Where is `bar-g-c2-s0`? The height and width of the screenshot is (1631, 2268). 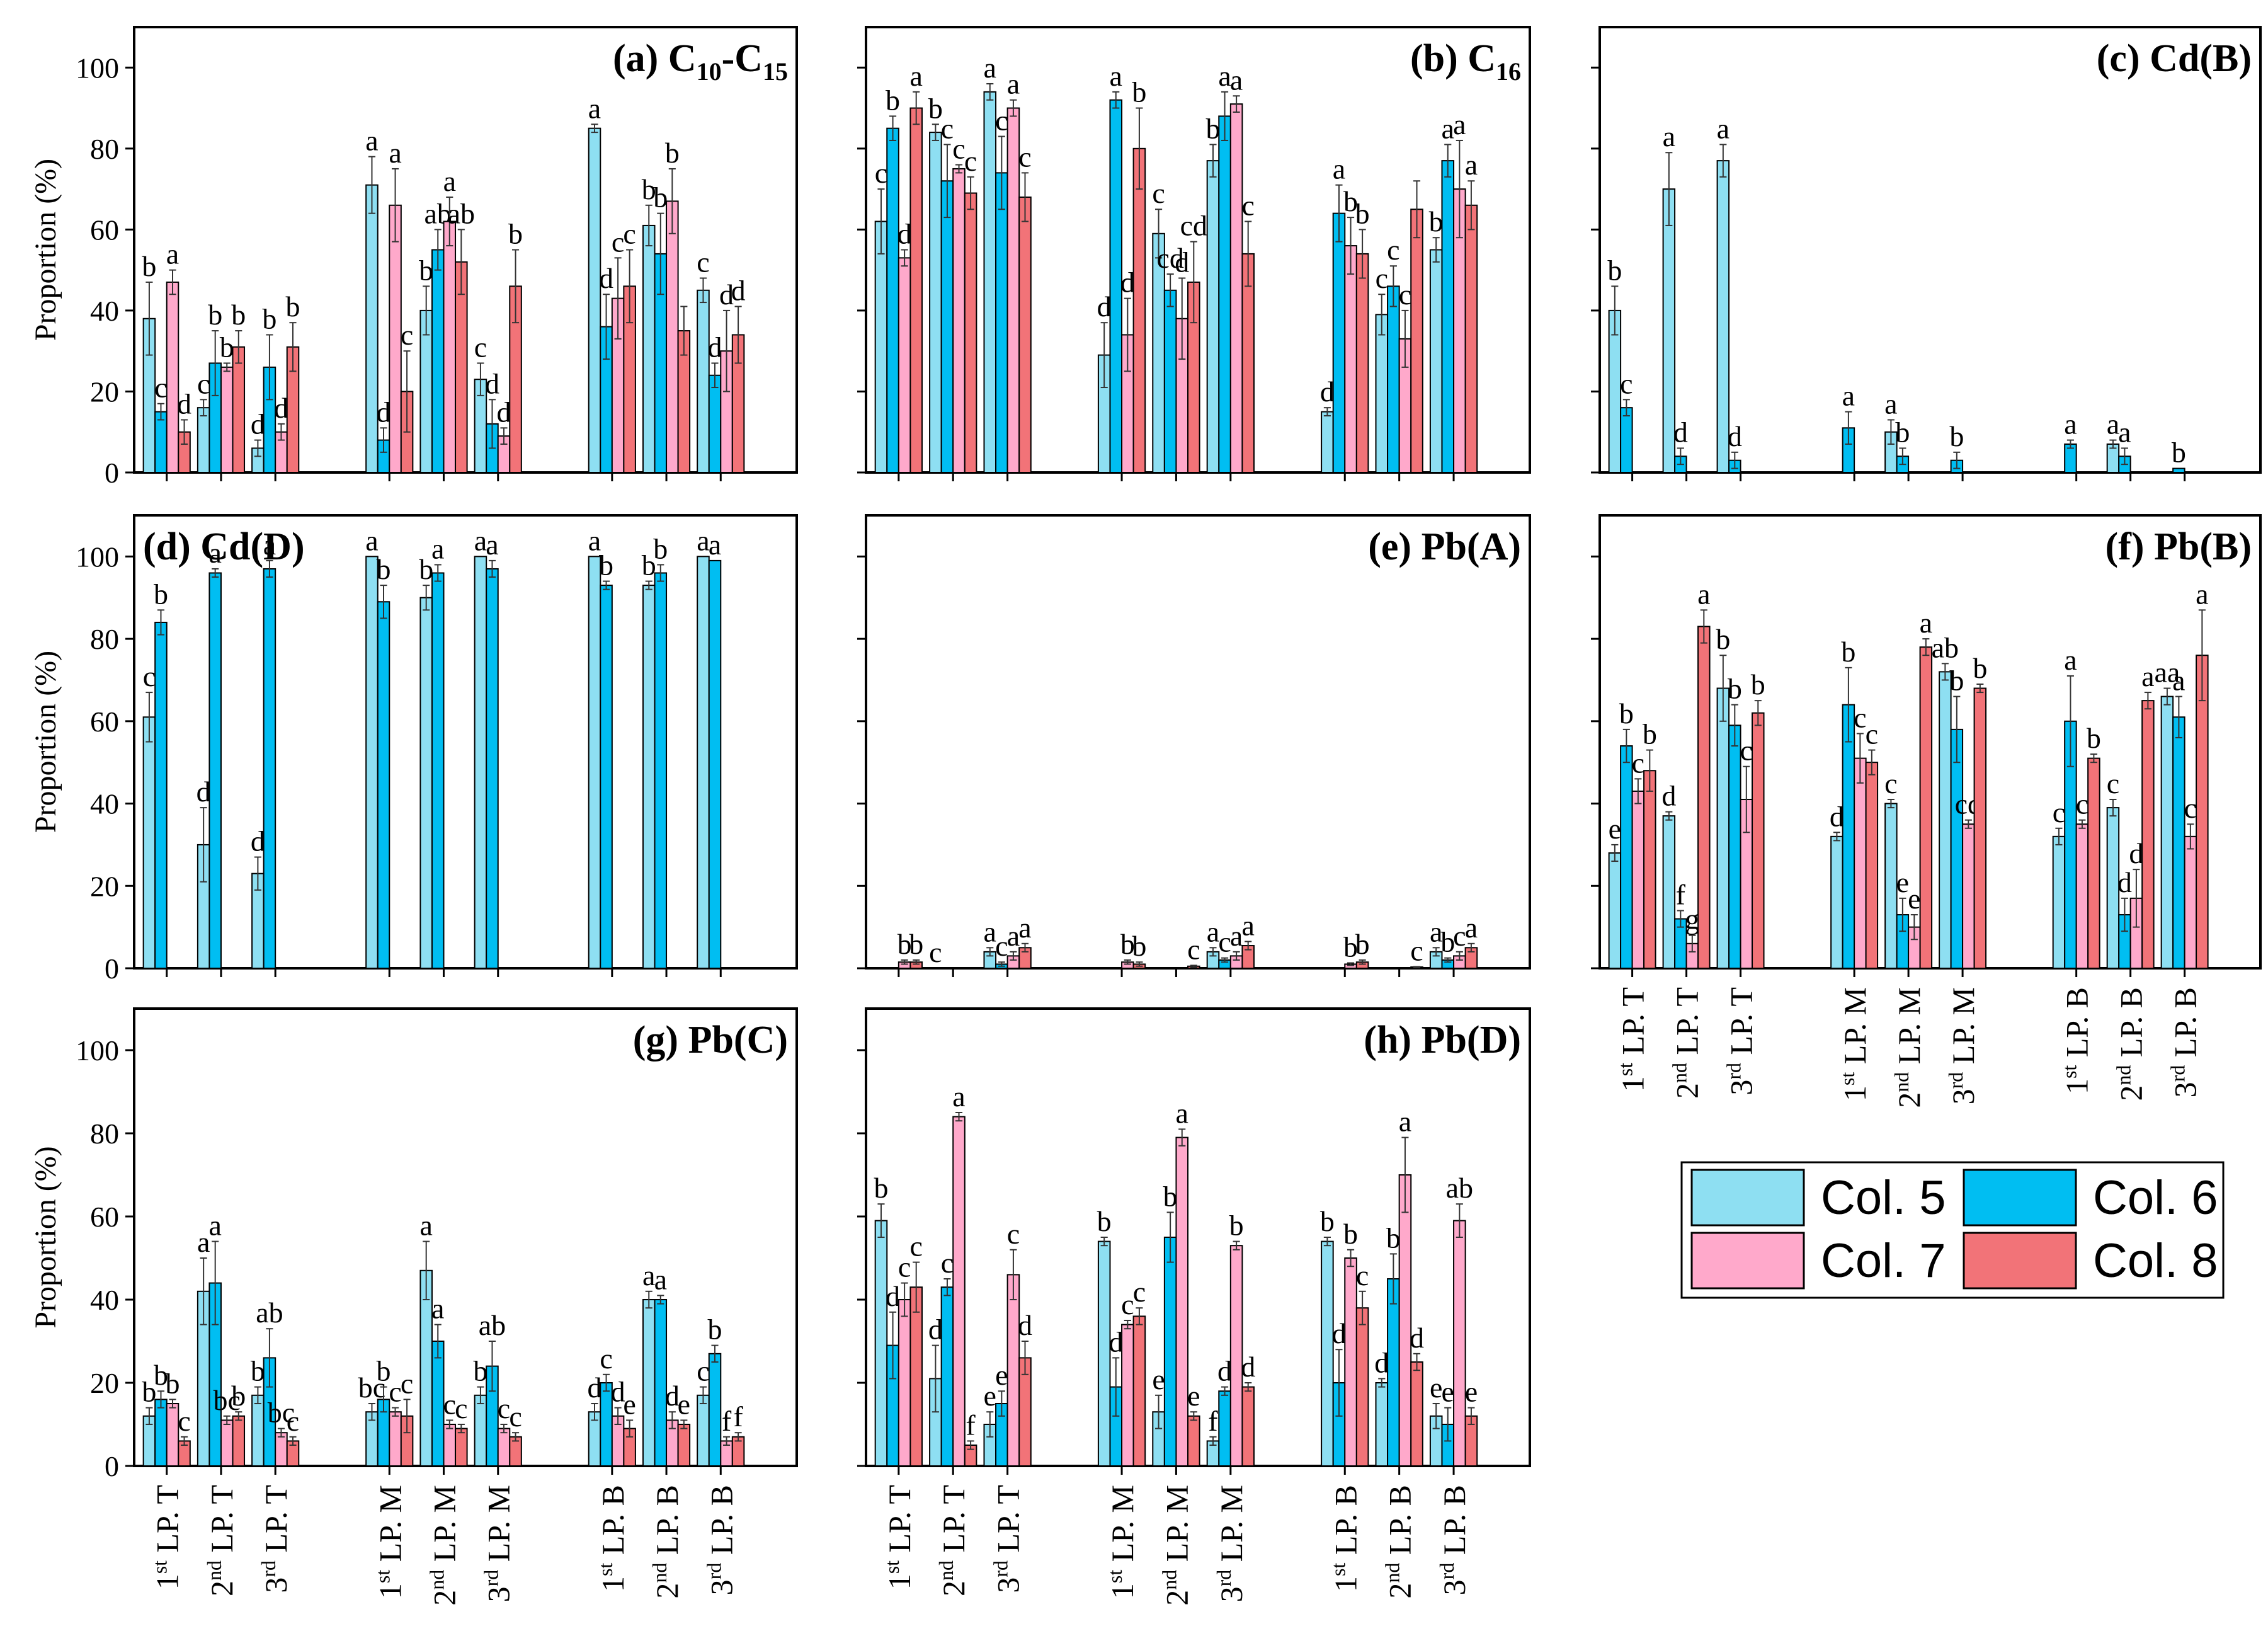 bar-g-c2-s0 is located at coordinates (258, 1430).